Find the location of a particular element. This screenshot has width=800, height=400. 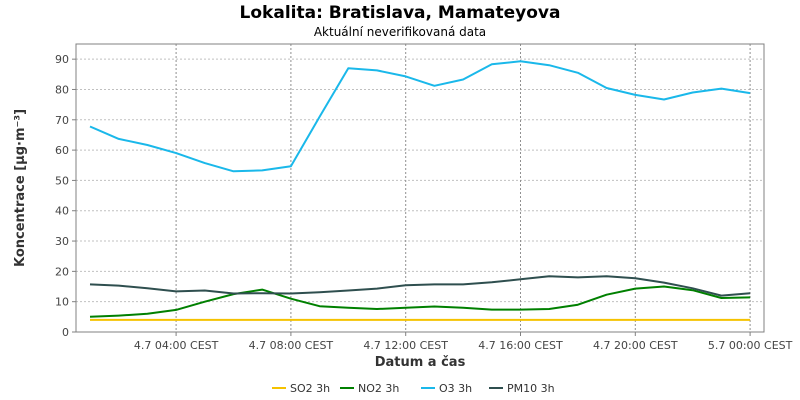

y-tick-label: 30 is located at coordinates (62, 241).